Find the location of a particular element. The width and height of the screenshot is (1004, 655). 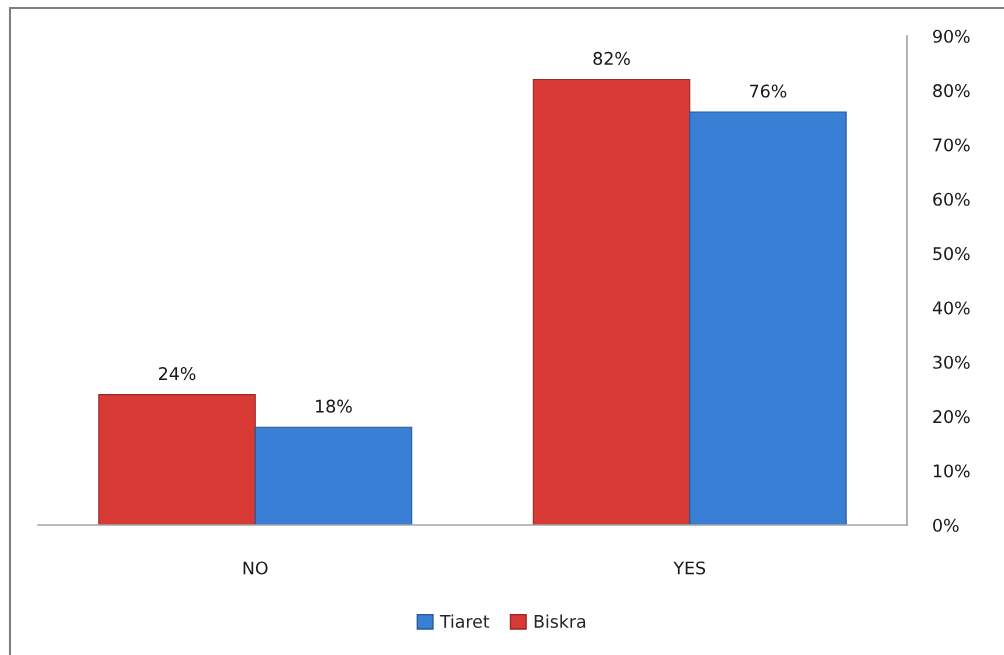

y-tick-label: 20% is located at coordinates (951, 417).